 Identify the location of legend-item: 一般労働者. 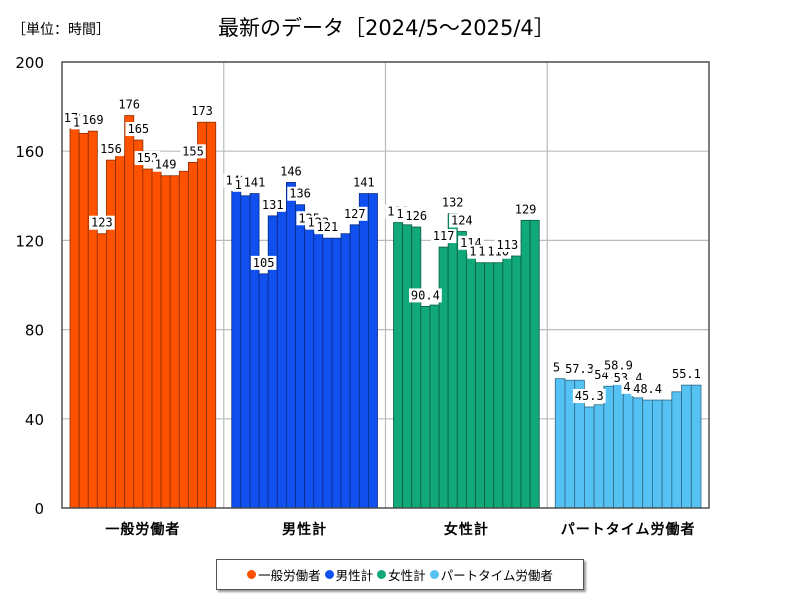
(284, 574).